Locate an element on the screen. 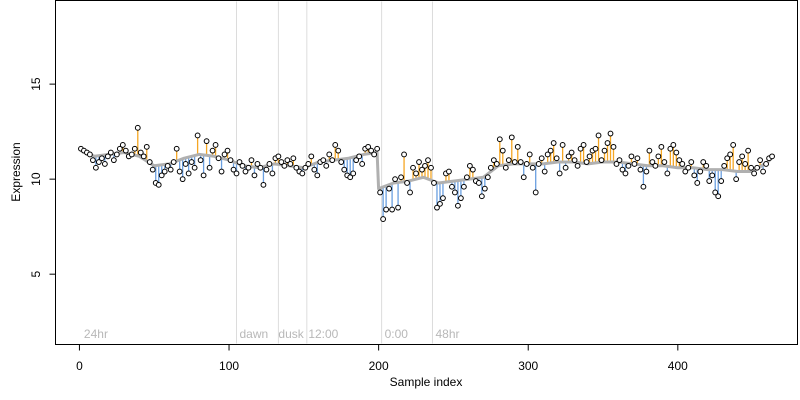 The image size is (800, 400). x-tick-label: 200 is located at coordinates (379, 366).